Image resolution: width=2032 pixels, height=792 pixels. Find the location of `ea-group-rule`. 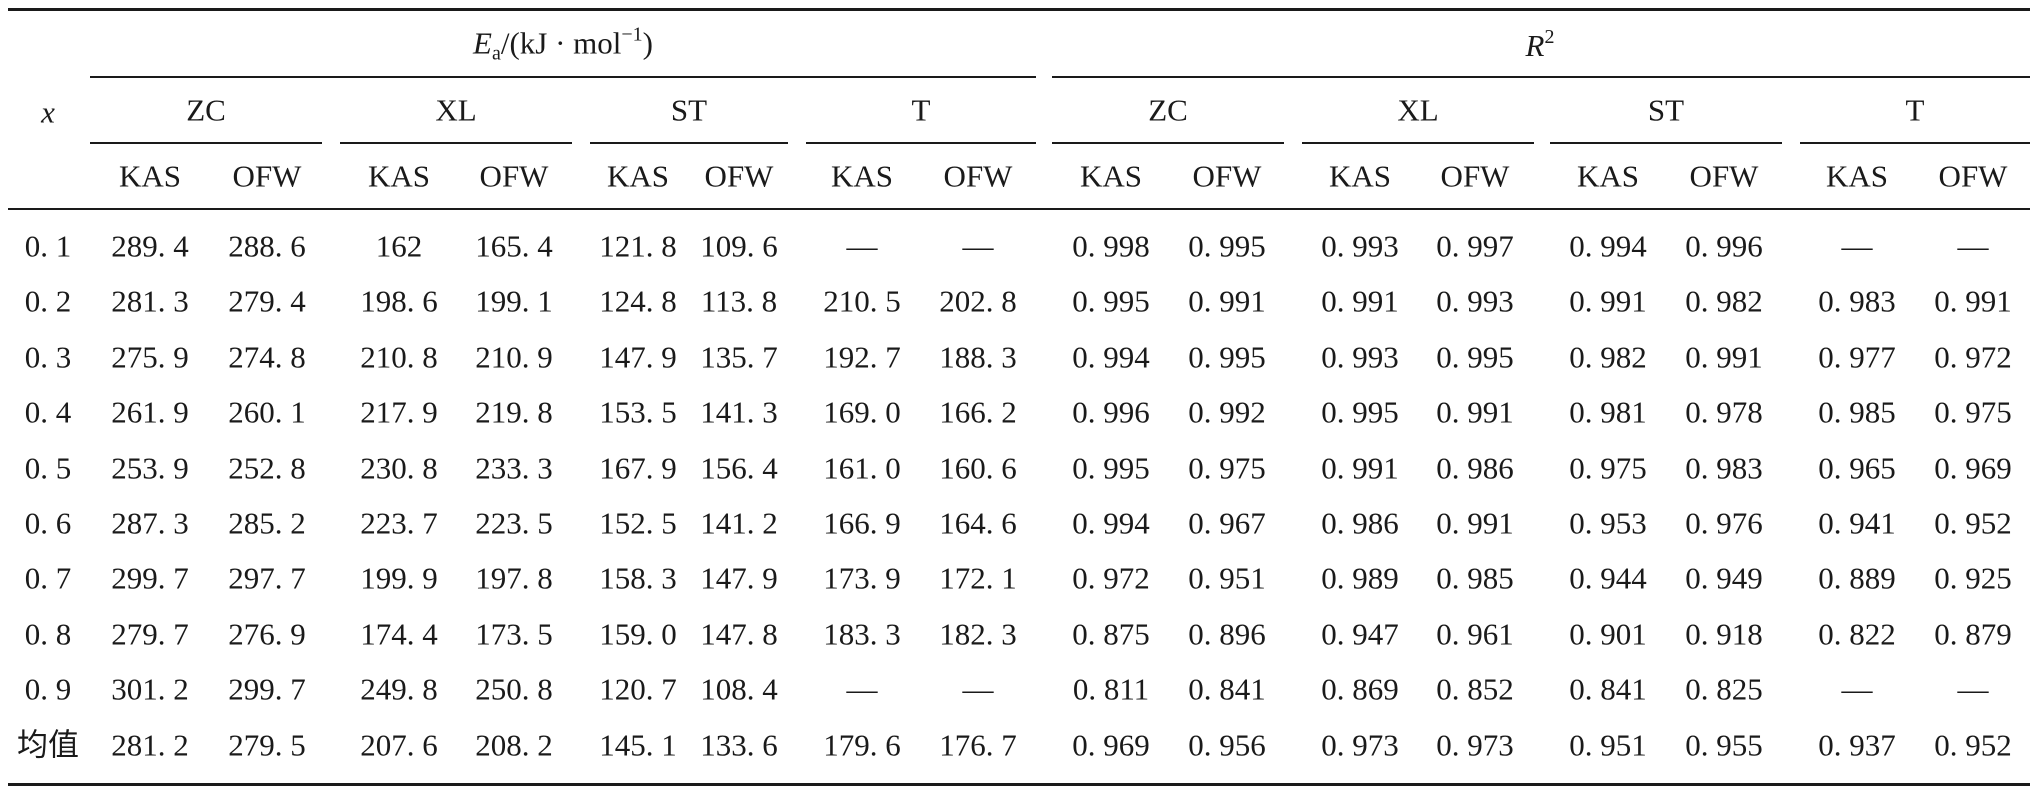

ea-group-rule is located at coordinates (563, 77).